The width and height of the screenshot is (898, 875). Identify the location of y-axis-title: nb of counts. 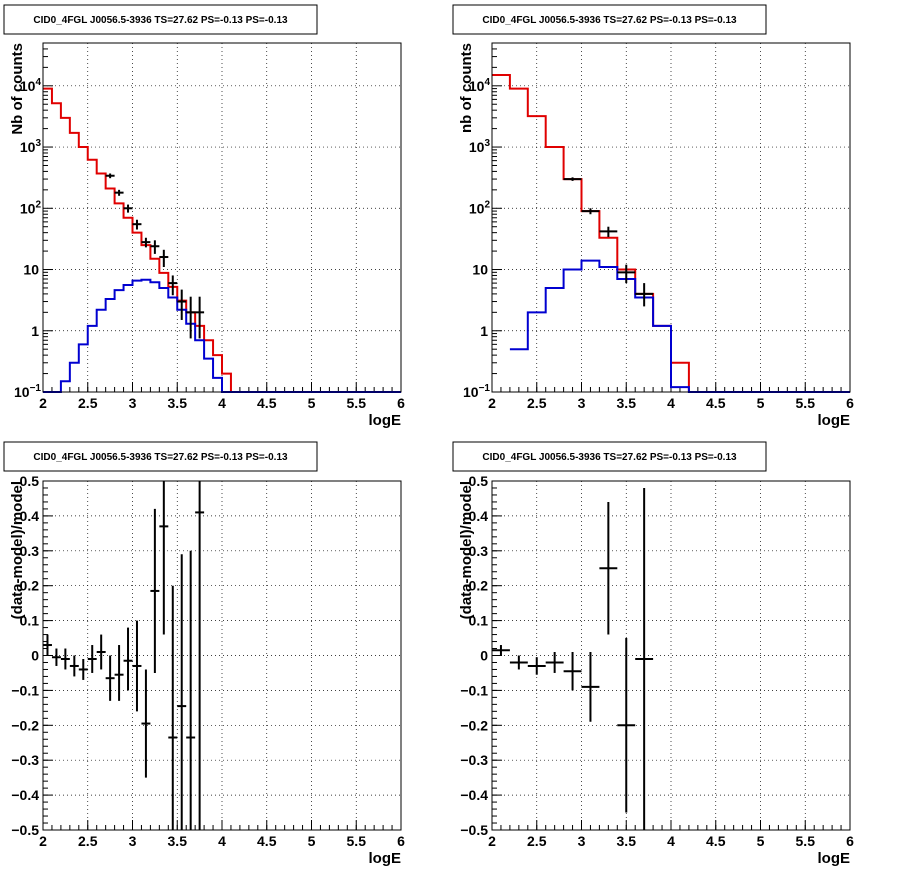
(466, 88).